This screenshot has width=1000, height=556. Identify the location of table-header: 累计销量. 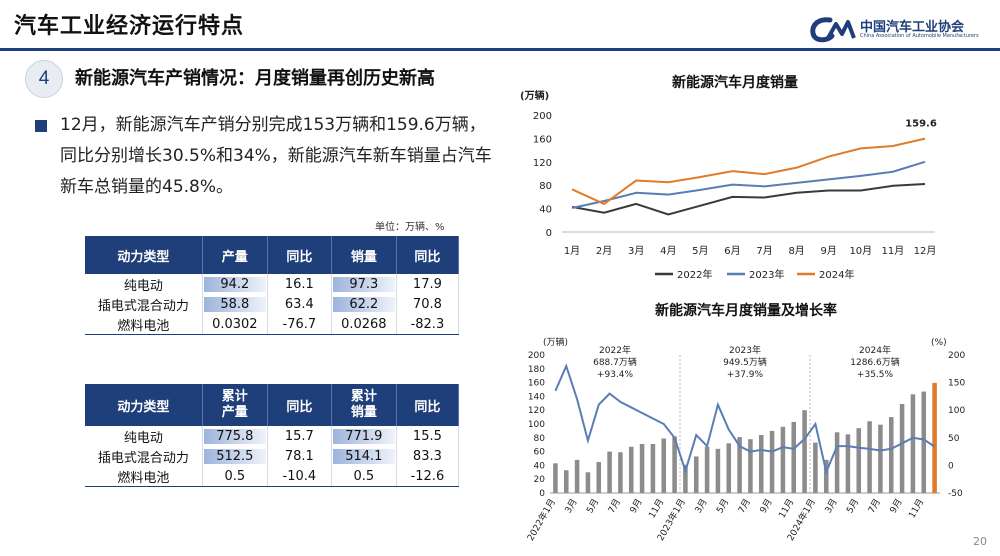
(364, 405).